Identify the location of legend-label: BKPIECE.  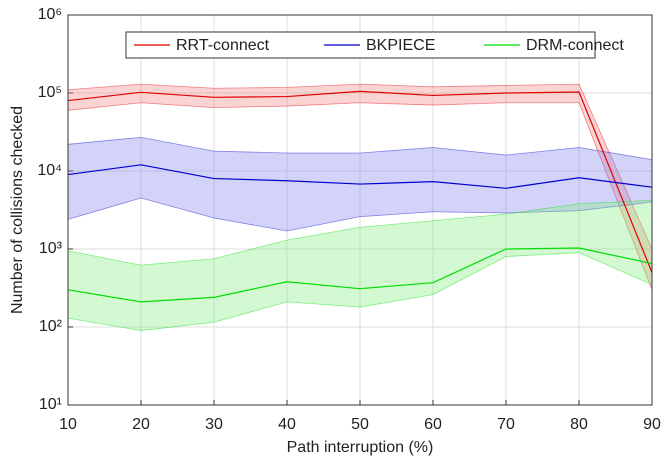
(400, 45).